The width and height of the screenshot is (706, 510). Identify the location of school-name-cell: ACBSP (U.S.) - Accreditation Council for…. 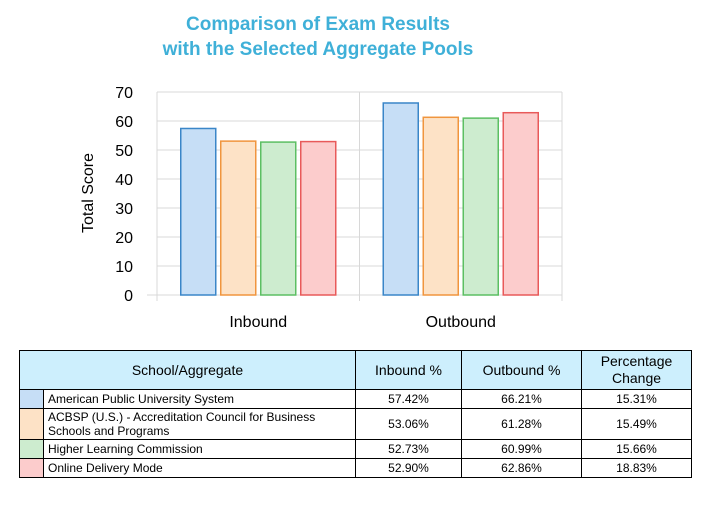
(199, 424).